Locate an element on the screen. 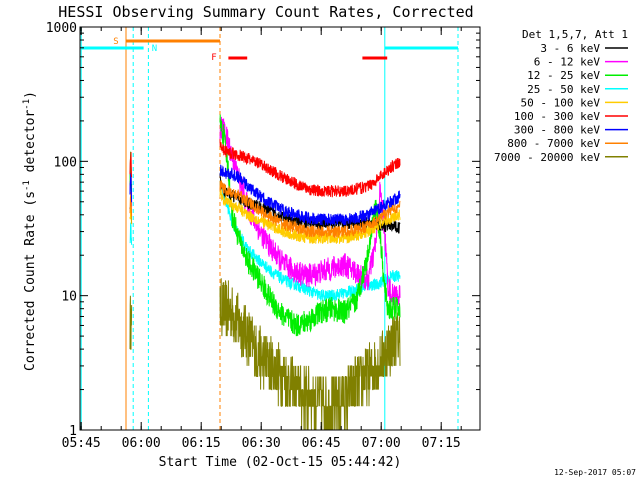 This screenshot has width=640, height=480. flag-marker-n: N is located at coordinates (154, 49).